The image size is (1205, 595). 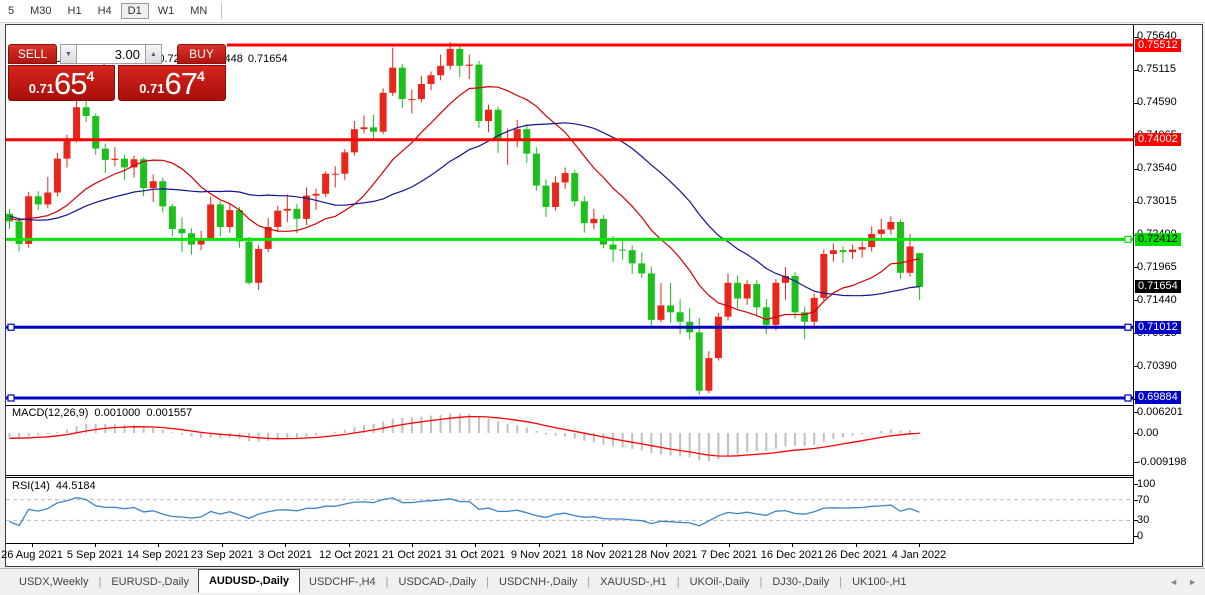 What do you see at coordinates (153, 54) in the screenshot?
I see `volume-increase-button: ▲` at bounding box center [153, 54].